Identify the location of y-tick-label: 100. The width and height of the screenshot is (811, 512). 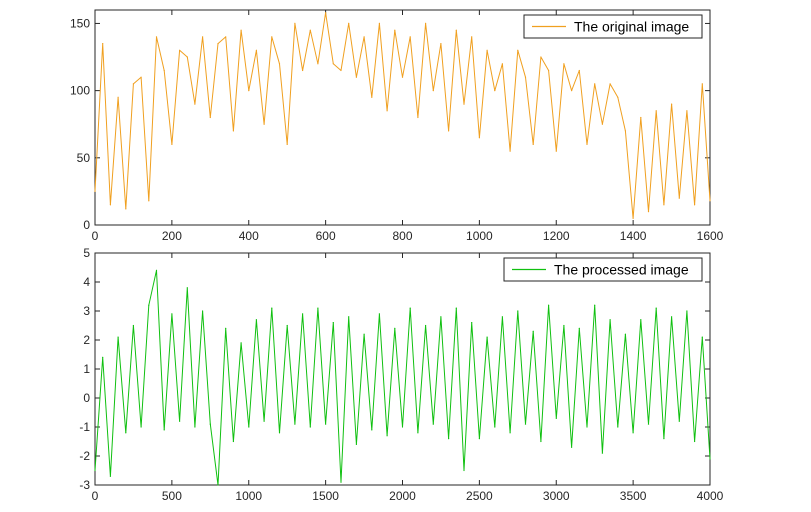
(80, 91).